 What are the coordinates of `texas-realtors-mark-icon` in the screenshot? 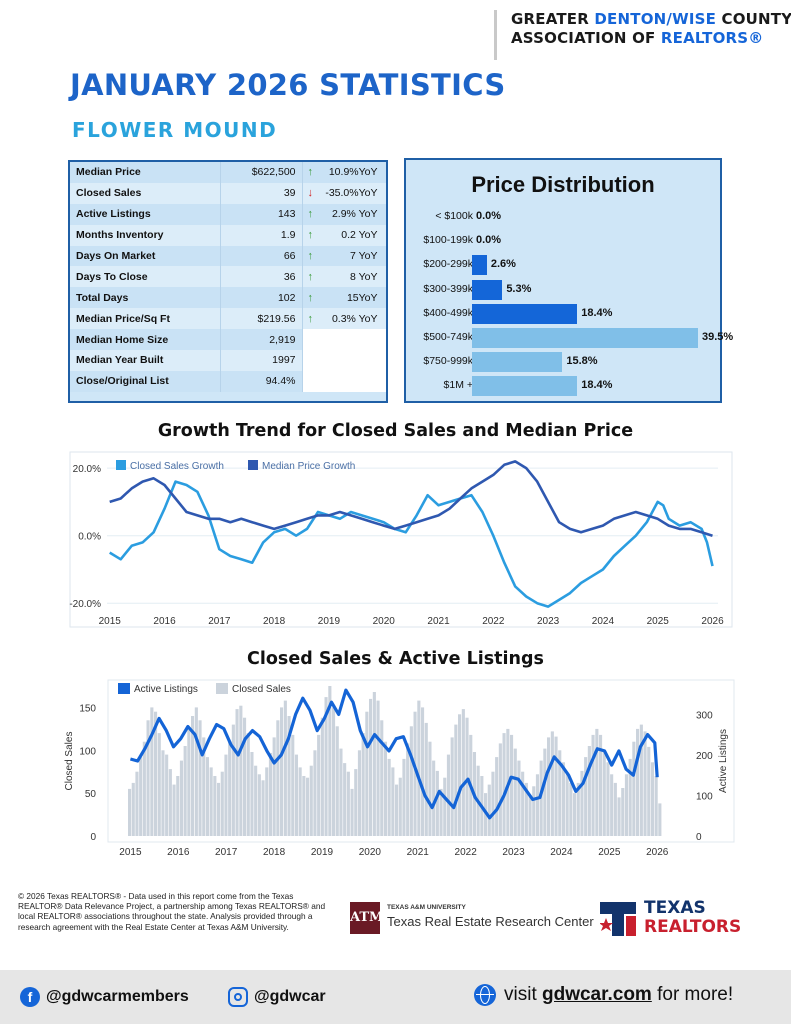 It's located at (618, 919).